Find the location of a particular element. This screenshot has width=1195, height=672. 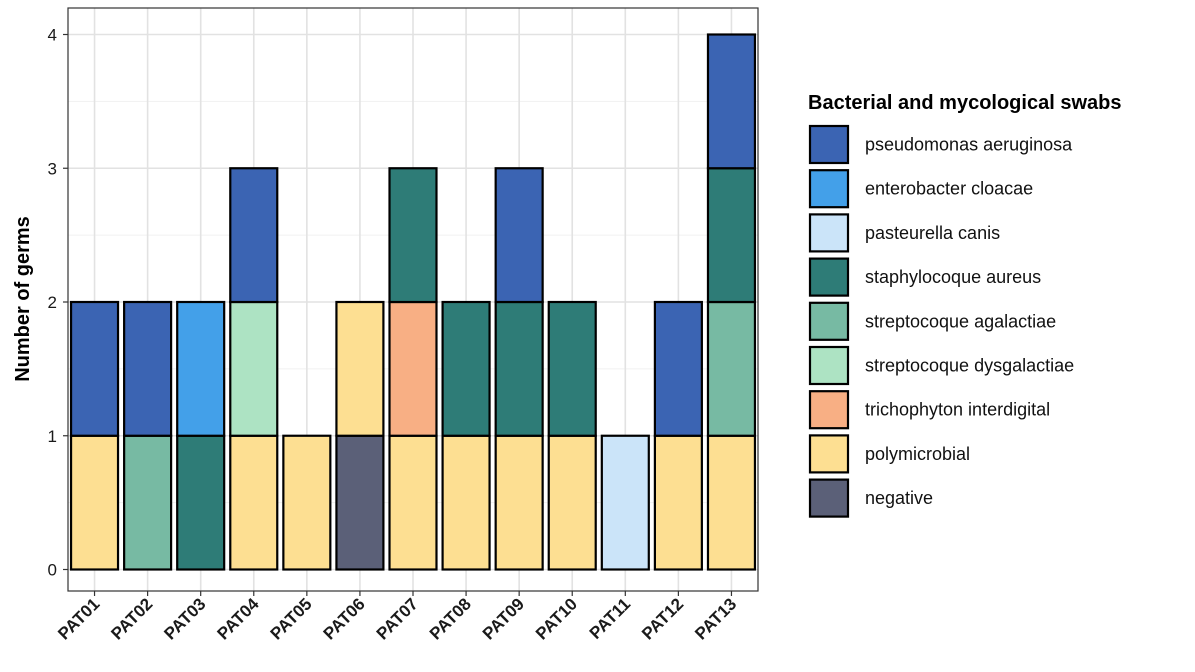

y-tick-label: 4 is located at coordinates (52, 35).